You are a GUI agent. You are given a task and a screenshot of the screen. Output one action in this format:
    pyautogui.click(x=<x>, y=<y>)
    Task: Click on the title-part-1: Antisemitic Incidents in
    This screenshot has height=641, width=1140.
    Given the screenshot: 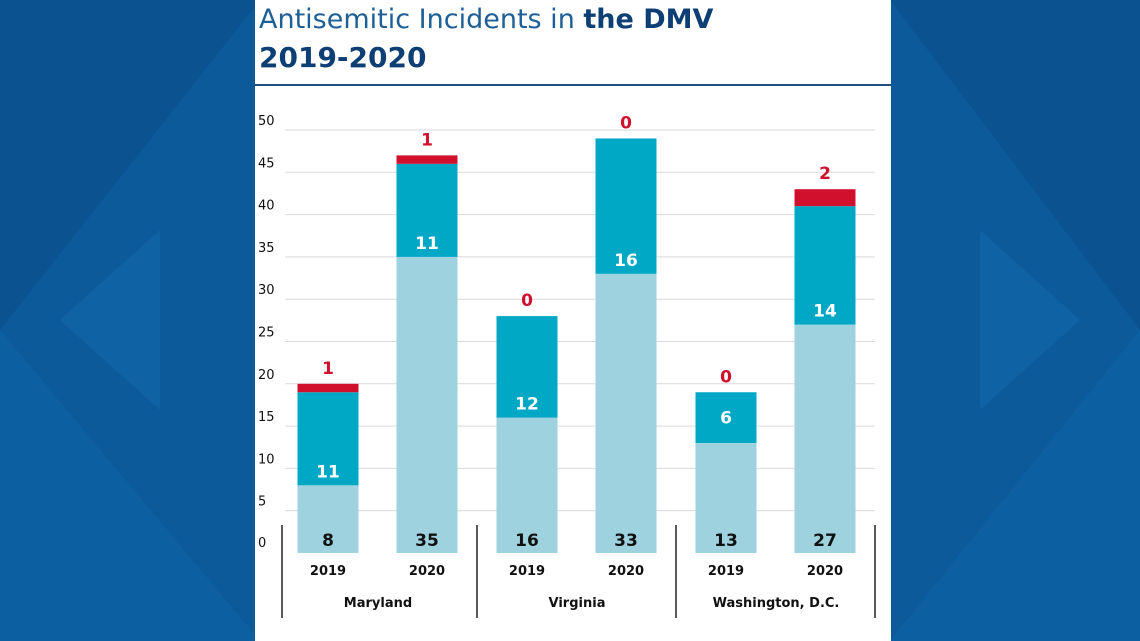 What is the action you would take?
    pyautogui.click(x=421, y=19)
    